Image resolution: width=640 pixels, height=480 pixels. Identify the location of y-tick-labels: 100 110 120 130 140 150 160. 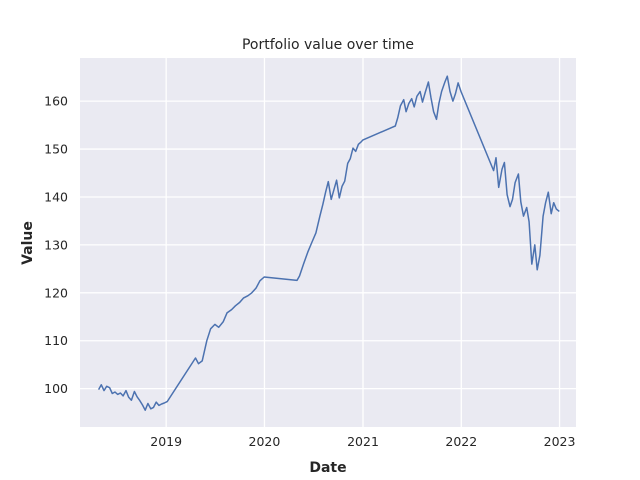
(56, 245).